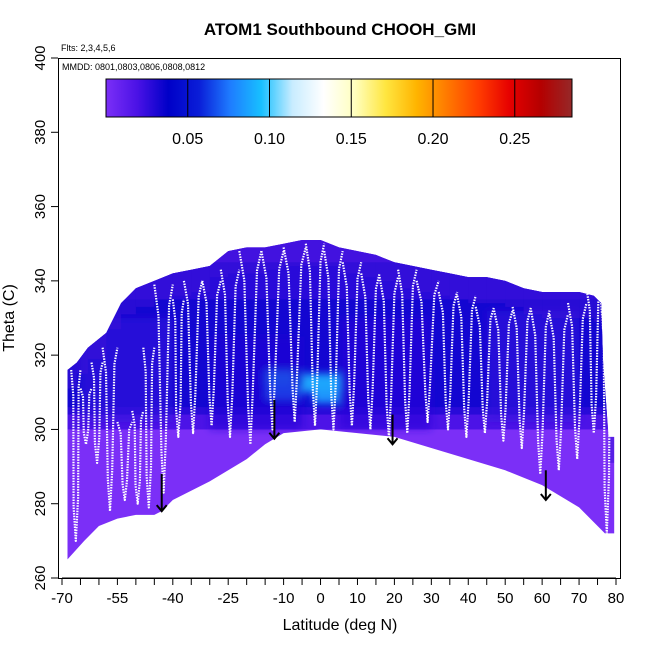 The width and height of the screenshot is (650, 650). What do you see at coordinates (505, 598) in the screenshot?
I see `x-tick-label-10: 50` at bounding box center [505, 598].